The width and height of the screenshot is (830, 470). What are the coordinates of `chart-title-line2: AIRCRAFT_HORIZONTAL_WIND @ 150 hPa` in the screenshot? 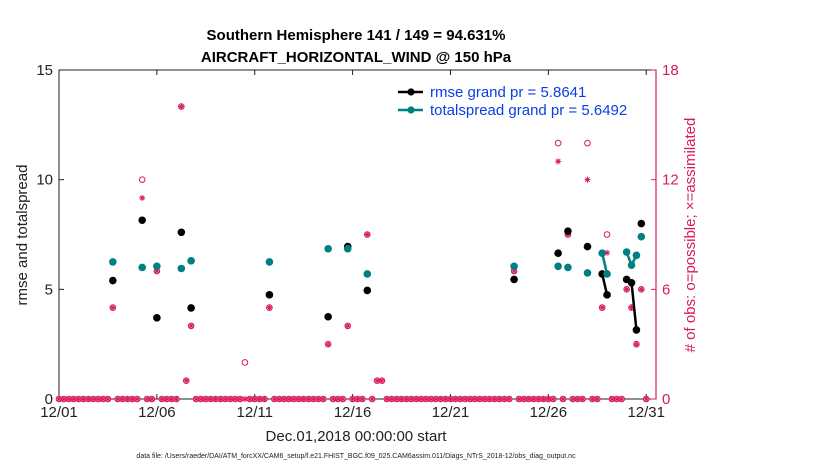 It's located at (356, 57).